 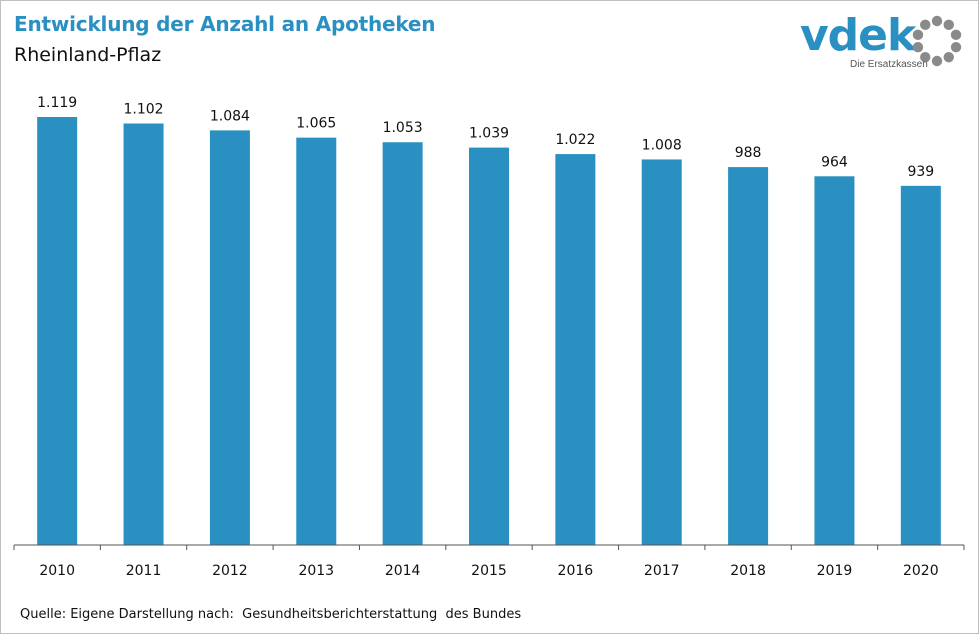 What do you see at coordinates (230, 571) in the screenshot?
I see `x-tick-label: 2012` at bounding box center [230, 571].